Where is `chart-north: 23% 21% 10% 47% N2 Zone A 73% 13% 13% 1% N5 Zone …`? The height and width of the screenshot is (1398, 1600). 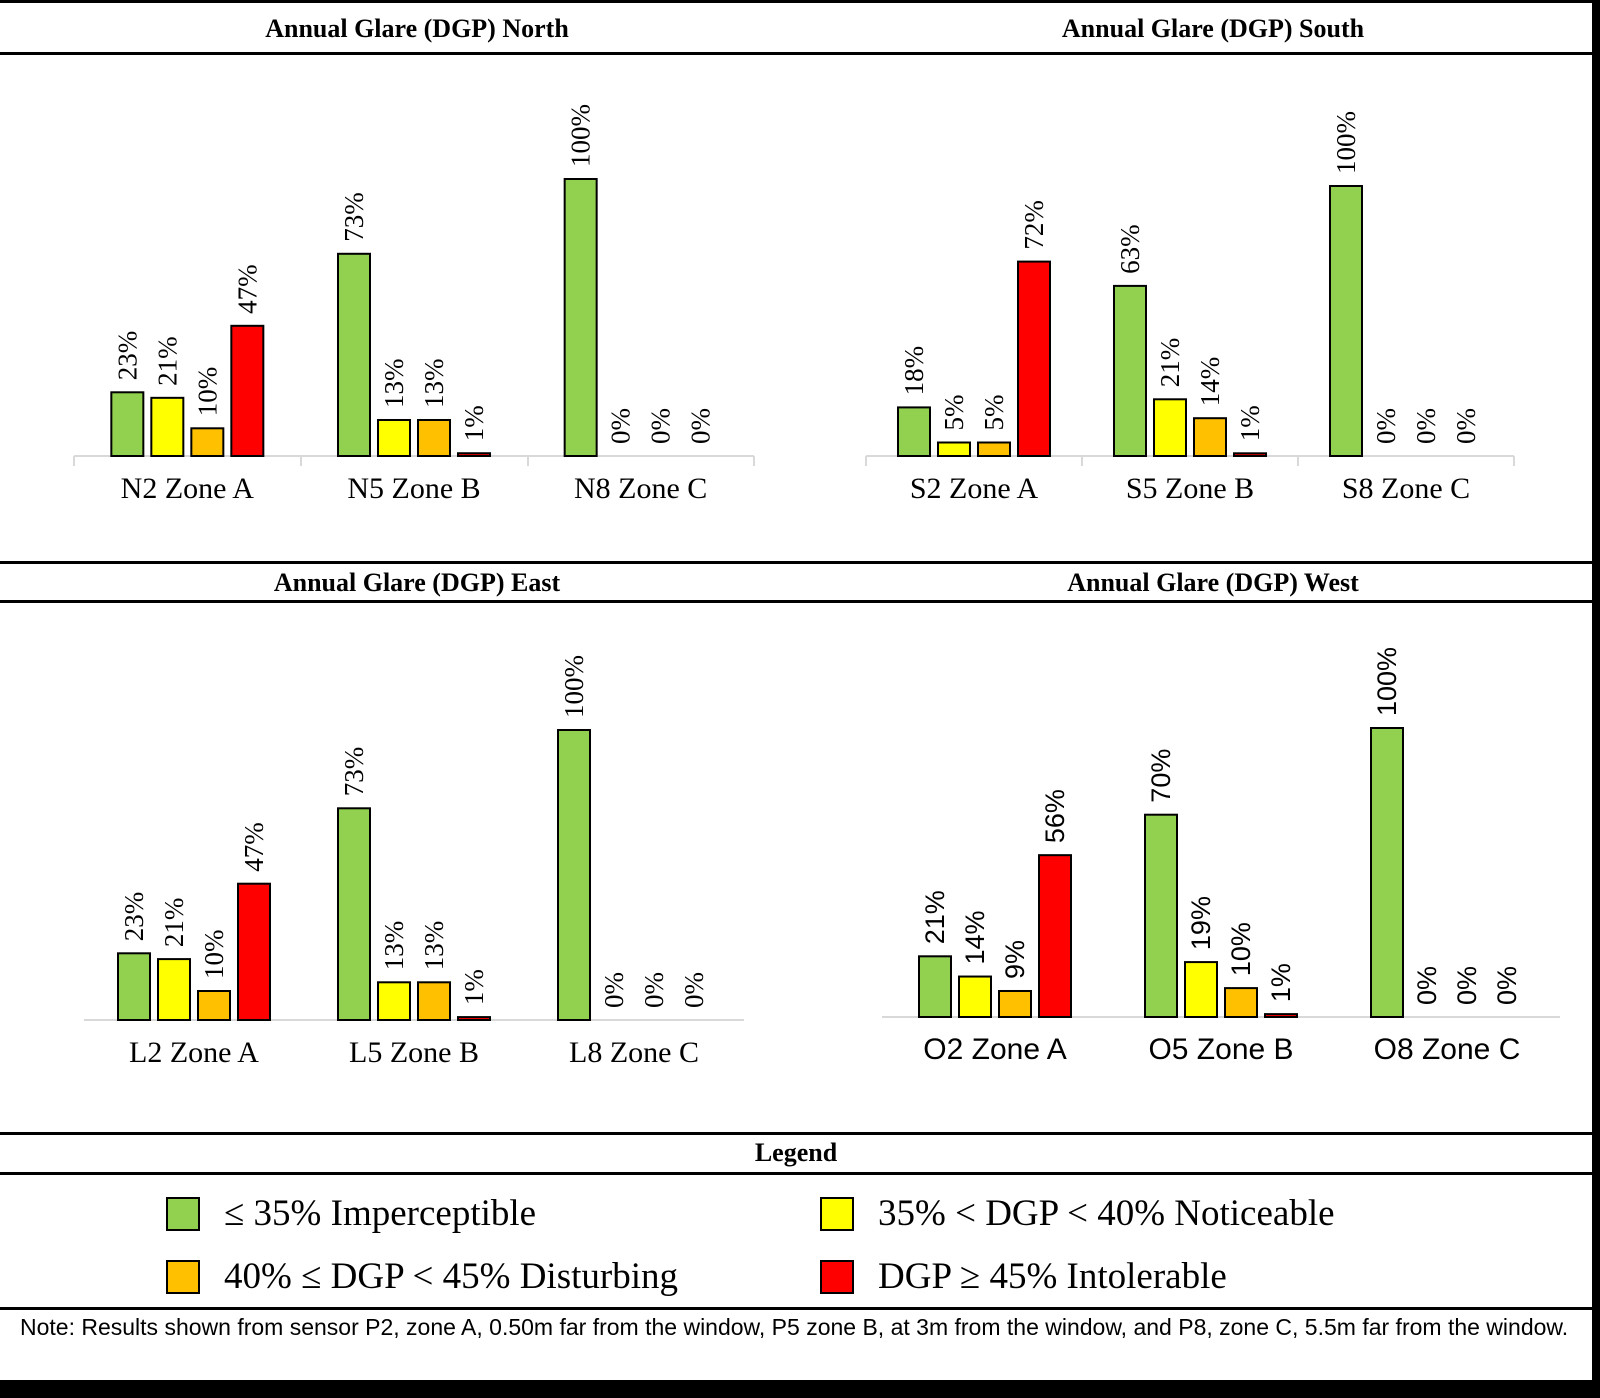 chart-north: 23% 21% 10% 47% N2 Zone A 73% 13% 13% 1% N5 Zone … is located at coordinates (414, 304).